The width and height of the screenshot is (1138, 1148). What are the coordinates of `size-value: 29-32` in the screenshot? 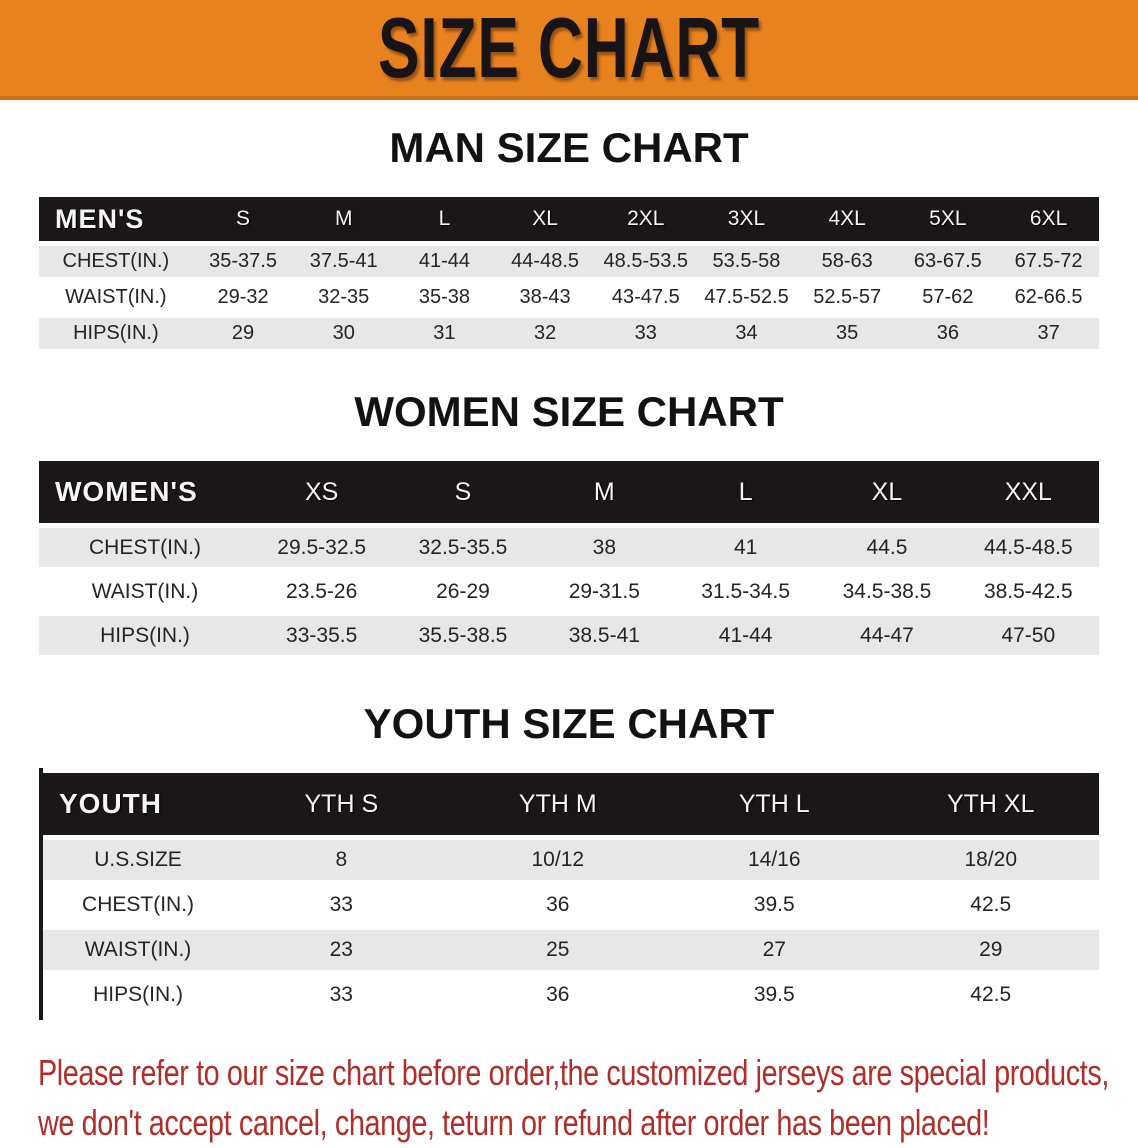 It's located at (243, 297).